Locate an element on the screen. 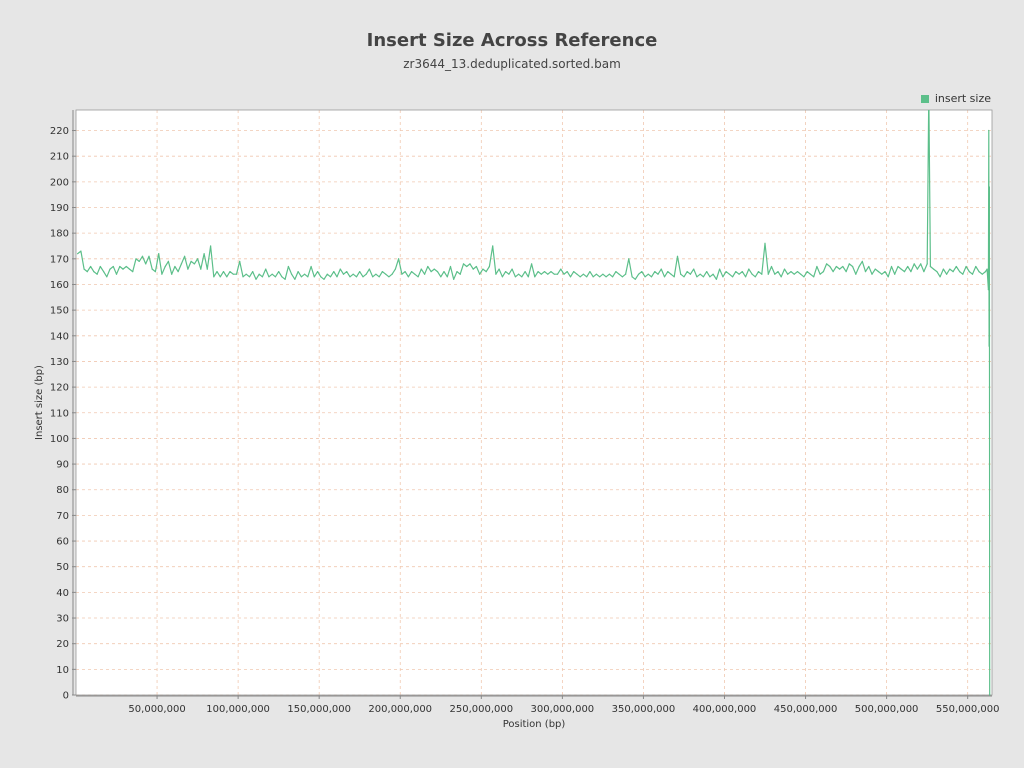  x-tick-label: 450,000,000 is located at coordinates (806, 709).